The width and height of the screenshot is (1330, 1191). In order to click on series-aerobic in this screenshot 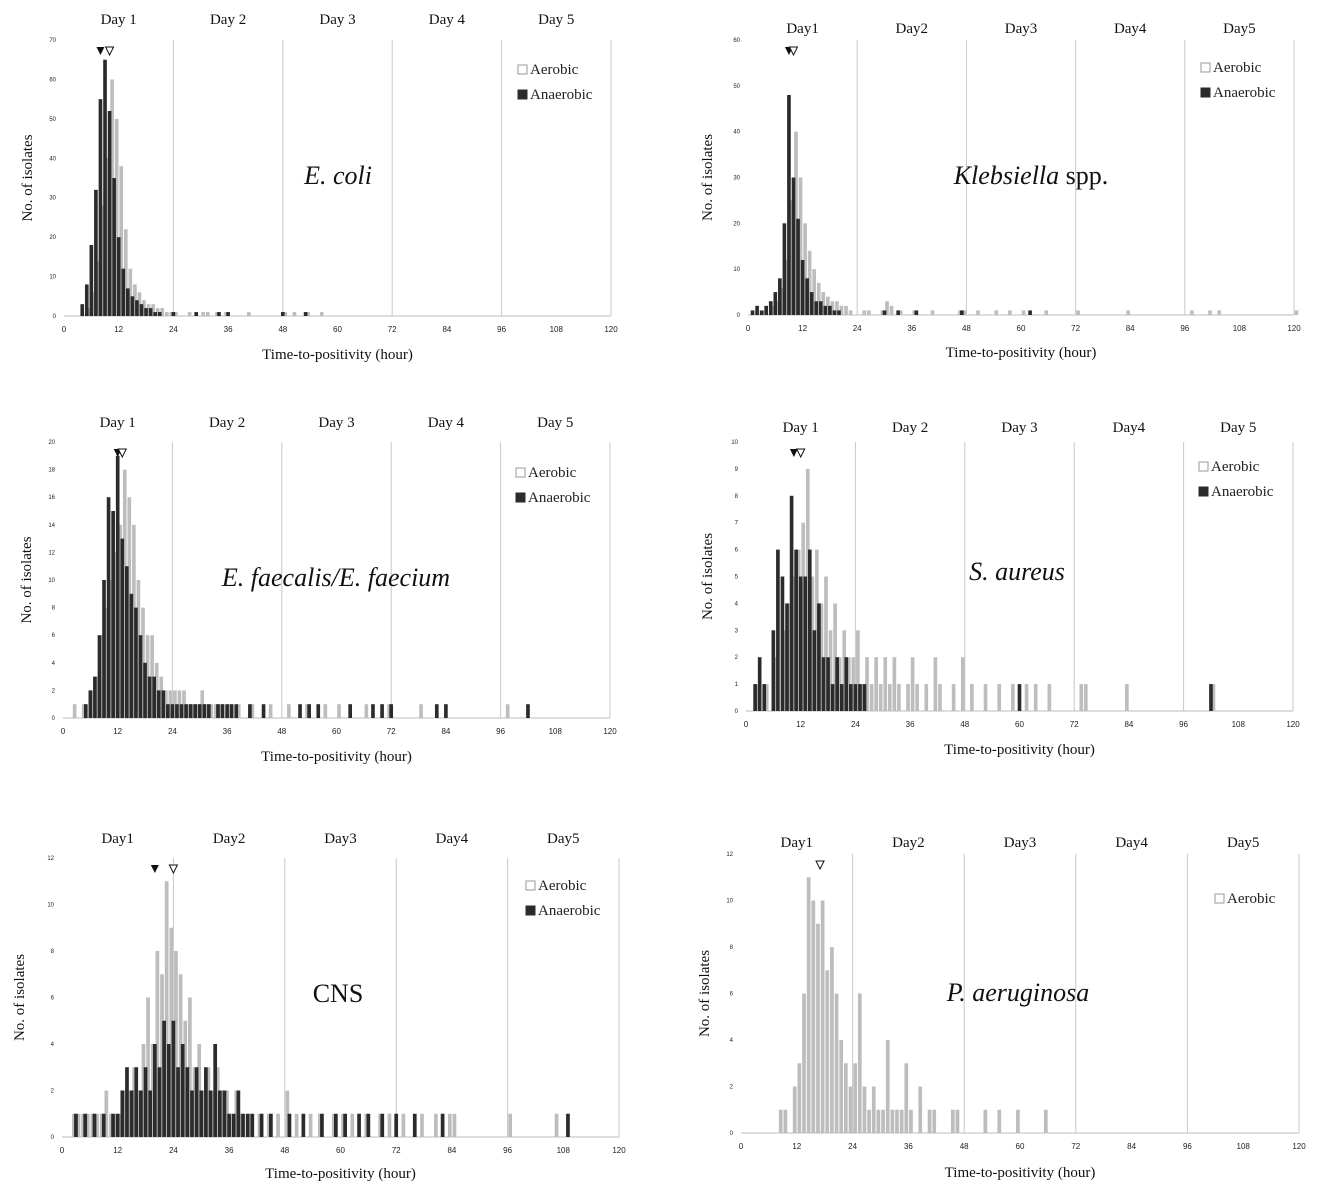, I will do `click(291, 593)`.